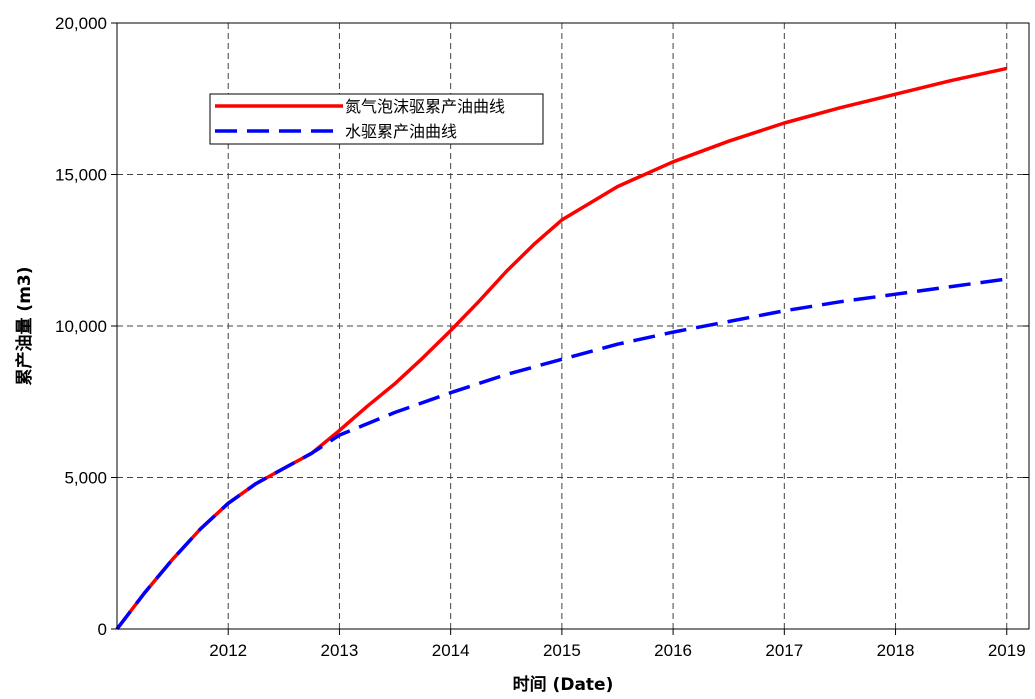 The width and height of the screenshot is (1035, 699). What do you see at coordinates (425, 106) in the screenshot?
I see `legend-label-nitrogen-foam: 氮气泡沫驱累产油曲线` at bounding box center [425, 106].